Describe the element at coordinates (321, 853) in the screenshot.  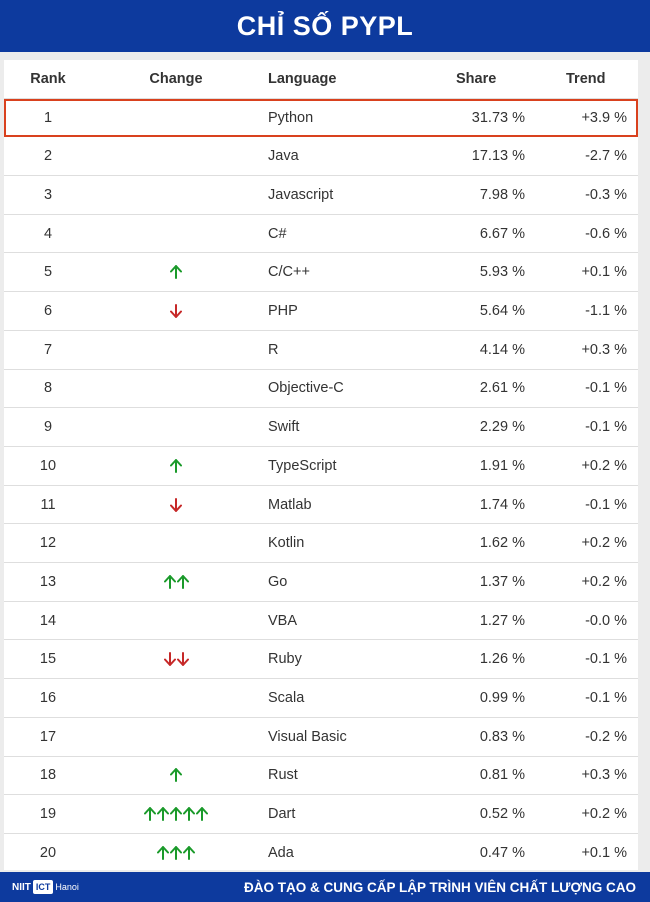
I see `table-row: 20 Ada 0.47 % +0.1 %` at that location.